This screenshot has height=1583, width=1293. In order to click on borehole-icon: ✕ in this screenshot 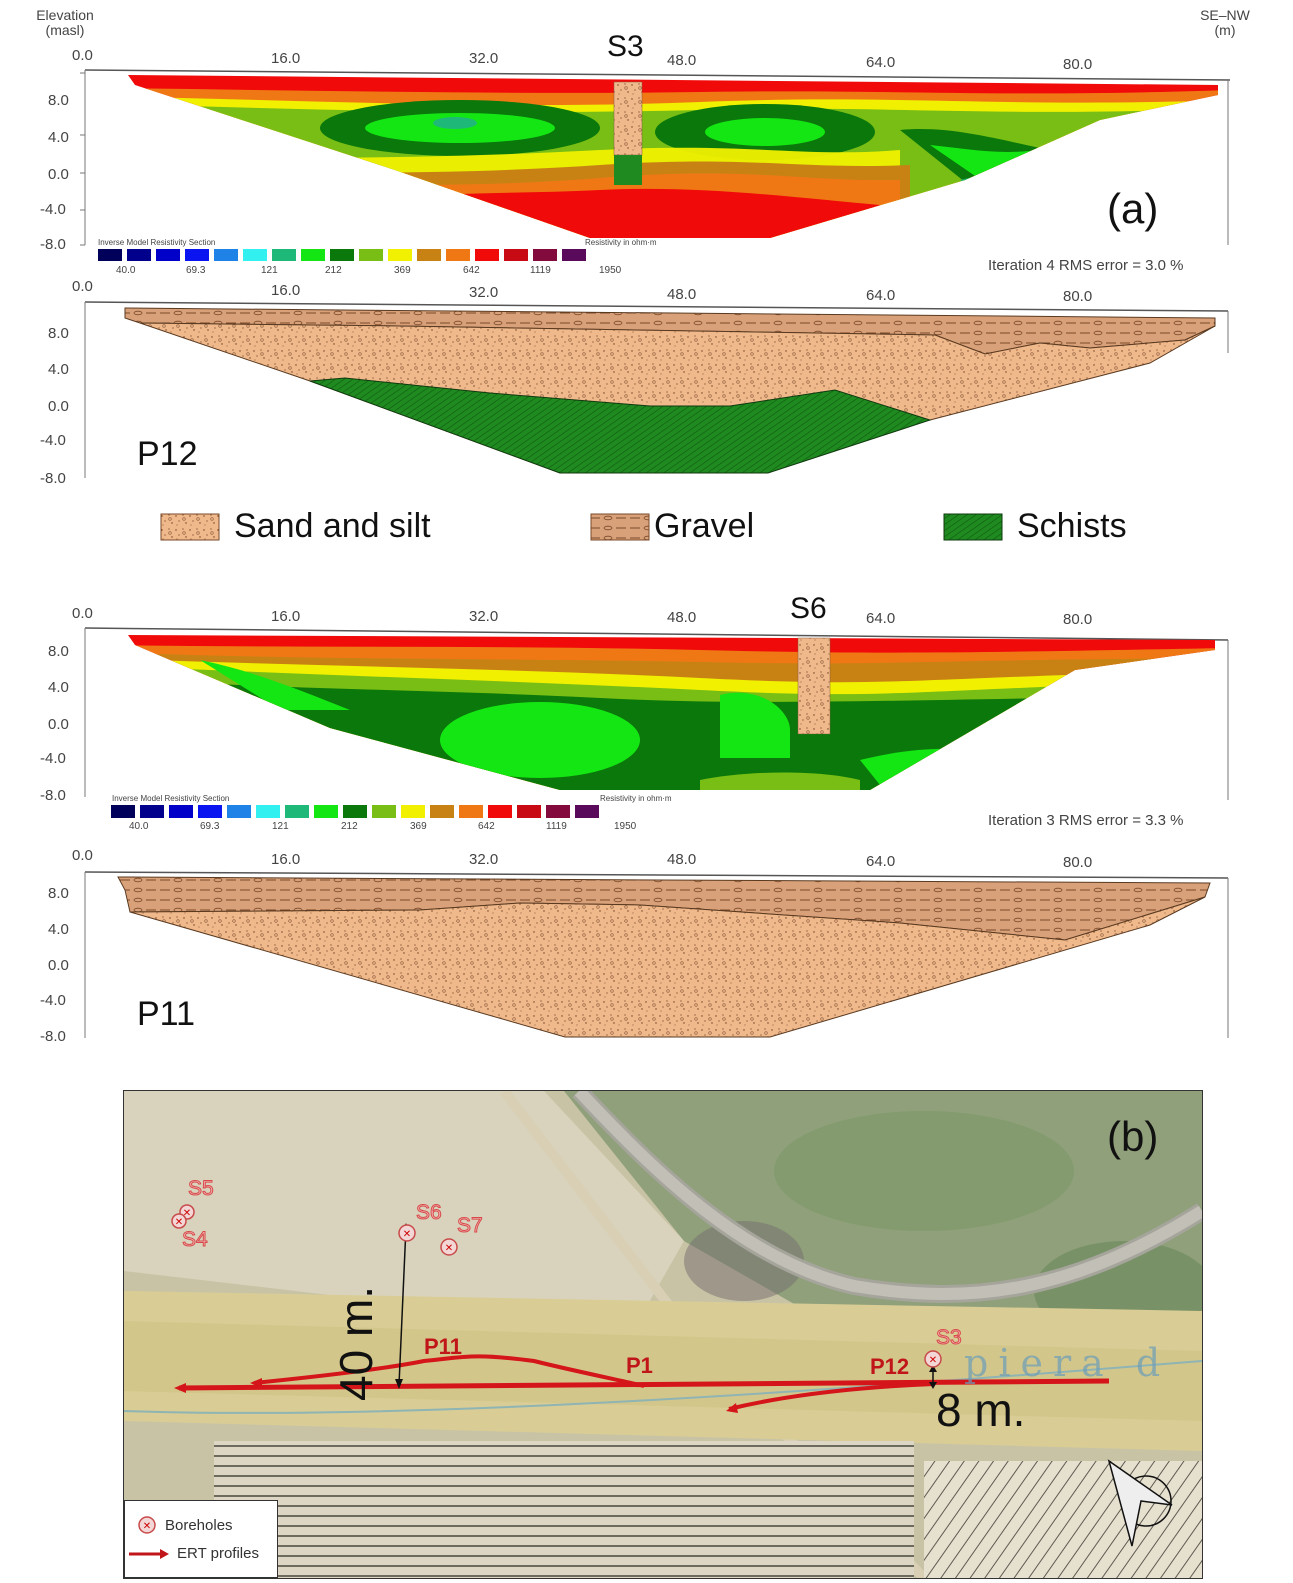, I will do `click(147, 1525)`.